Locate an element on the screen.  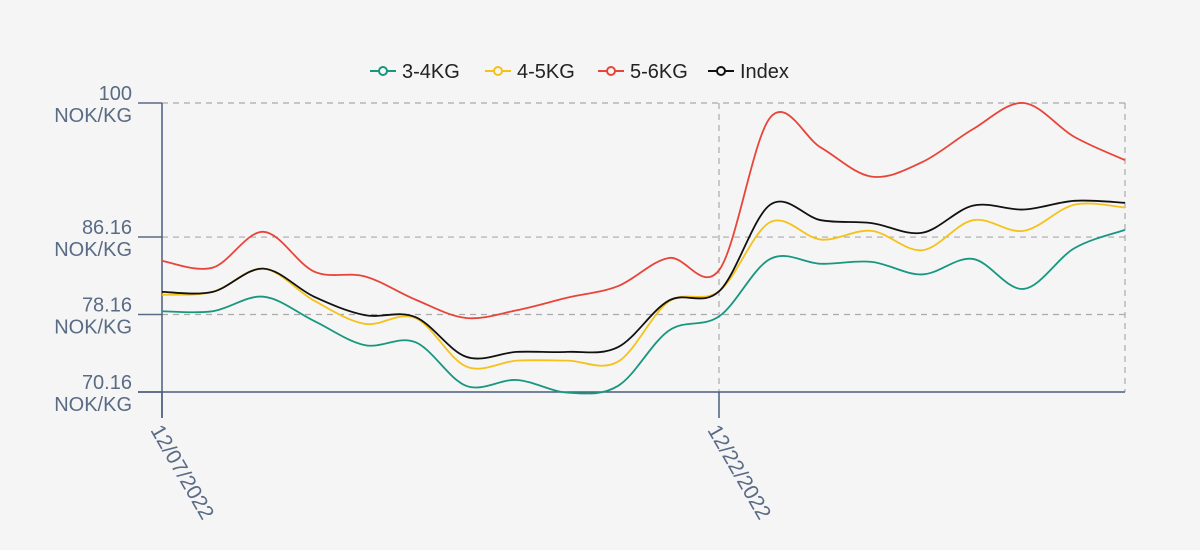
x-tick-label: 12/07/2022 is located at coordinates (182, 472).